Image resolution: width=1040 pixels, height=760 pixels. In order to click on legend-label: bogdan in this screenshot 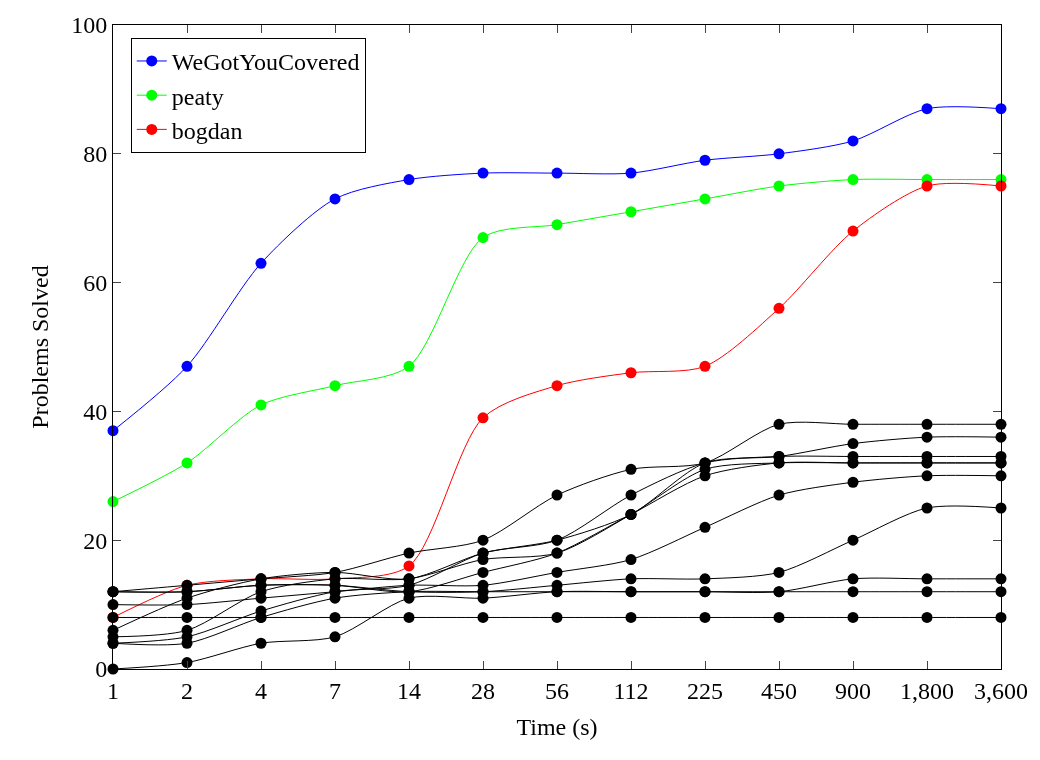, I will do `click(207, 130)`.